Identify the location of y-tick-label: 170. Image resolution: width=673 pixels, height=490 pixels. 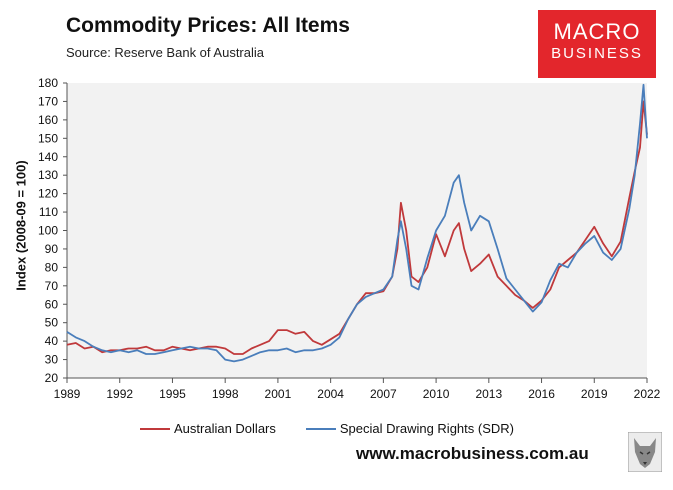
(48, 101).